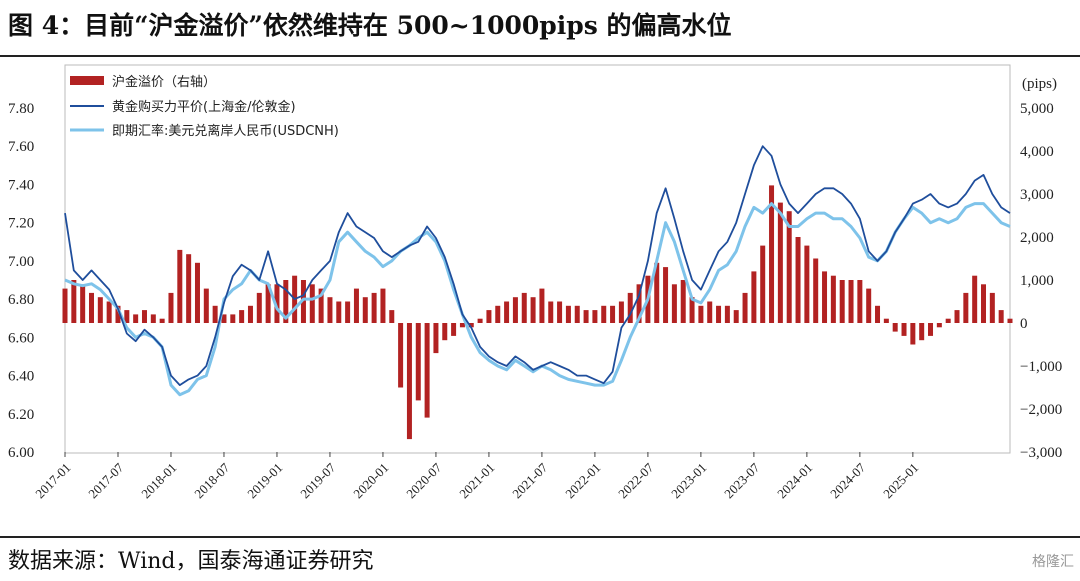 The image size is (1080, 581). What do you see at coordinates (1053, 562) in the screenshot?
I see `watermark: 格隆汇` at bounding box center [1053, 562].